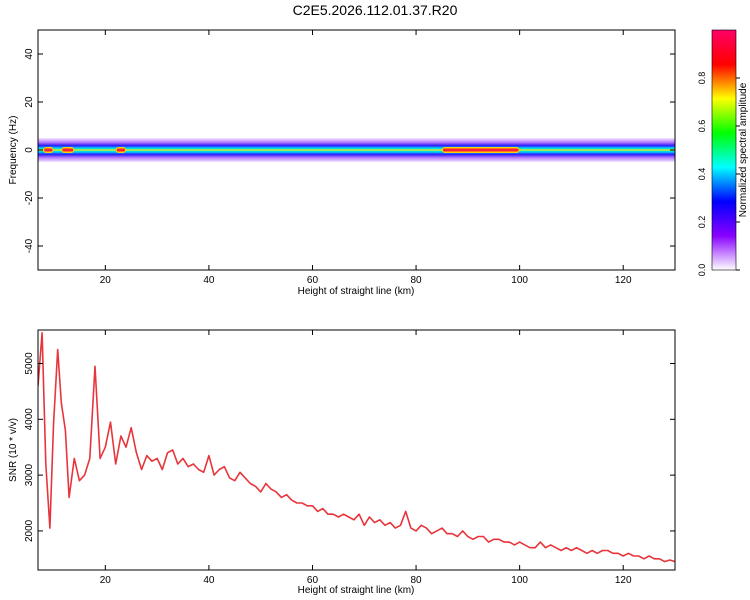 This screenshot has height=600, width=750. I want to click on snr-y-label: SNR (10 * v/v), so click(13, 450).